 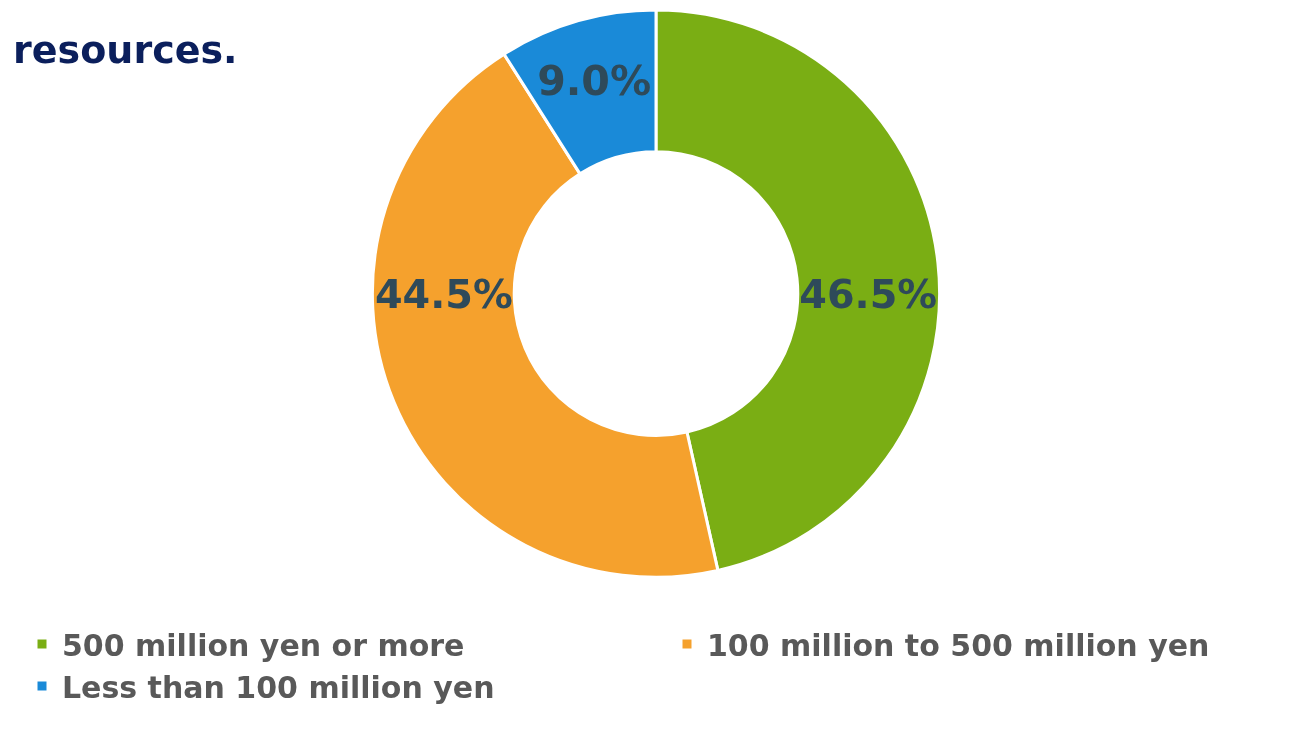 What do you see at coordinates (594, 81) in the screenshot?
I see `data-label: 9.0%` at bounding box center [594, 81].